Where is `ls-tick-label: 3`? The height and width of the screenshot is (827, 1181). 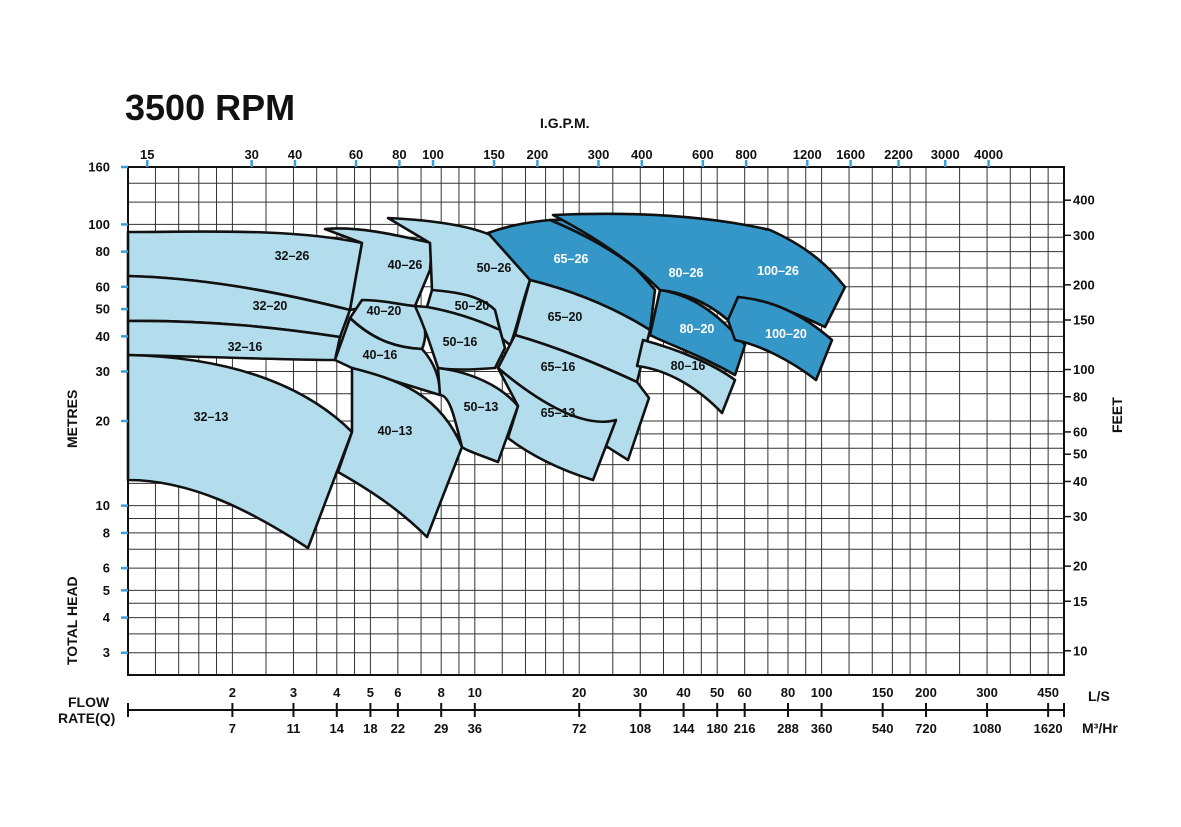 ls-tick-label: 3 is located at coordinates (293, 692).